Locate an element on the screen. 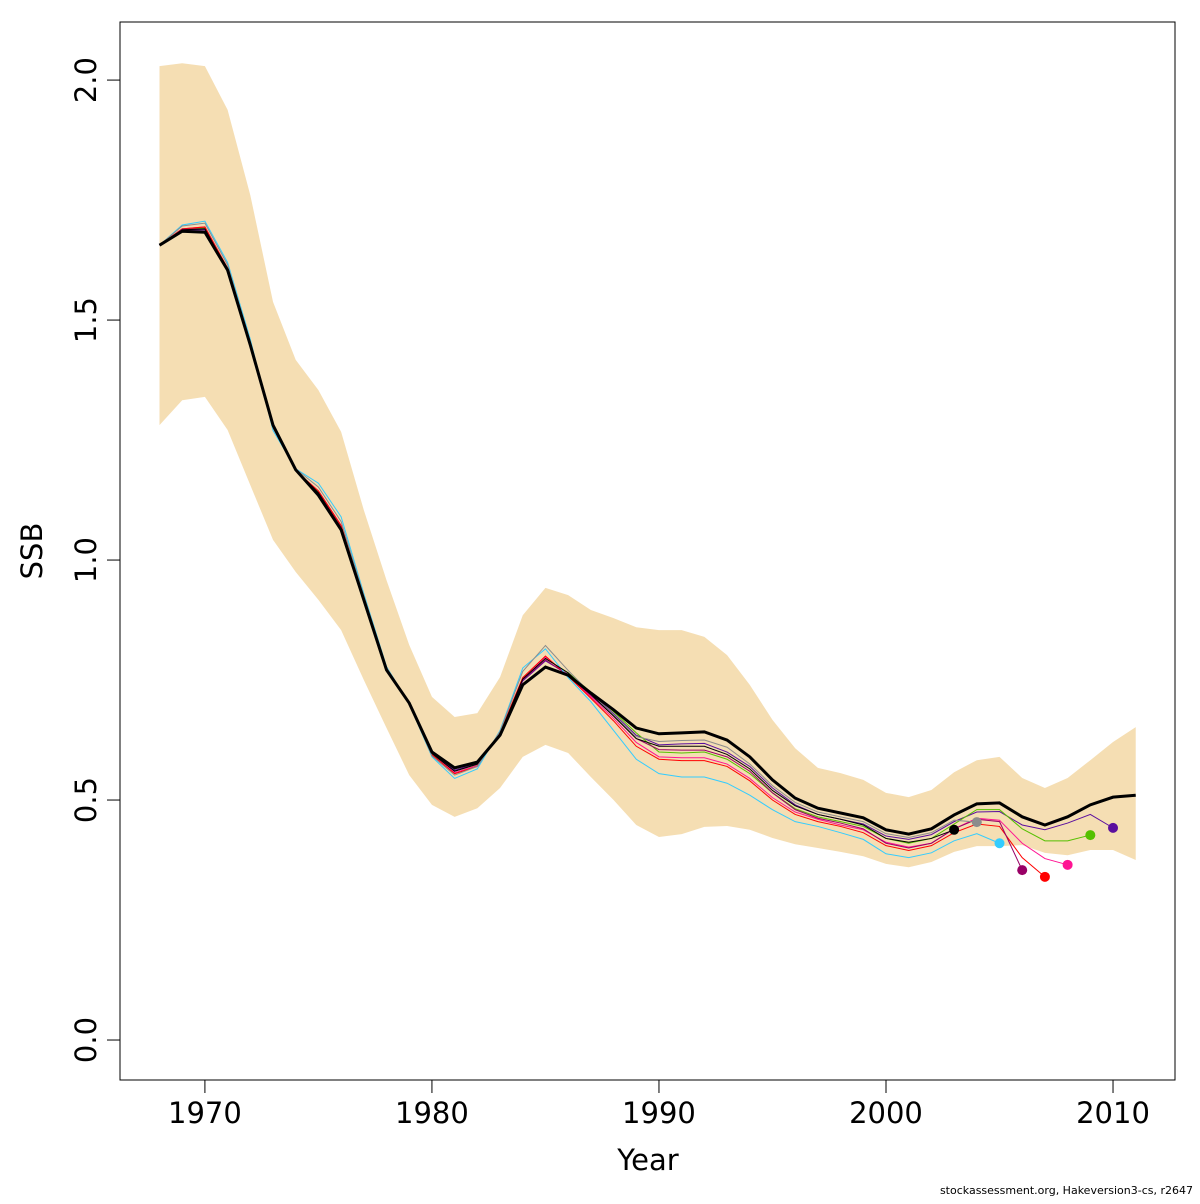 This screenshot has height=1204, width=1200. y-tick-label: 1.5 is located at coordinates (86, 320).